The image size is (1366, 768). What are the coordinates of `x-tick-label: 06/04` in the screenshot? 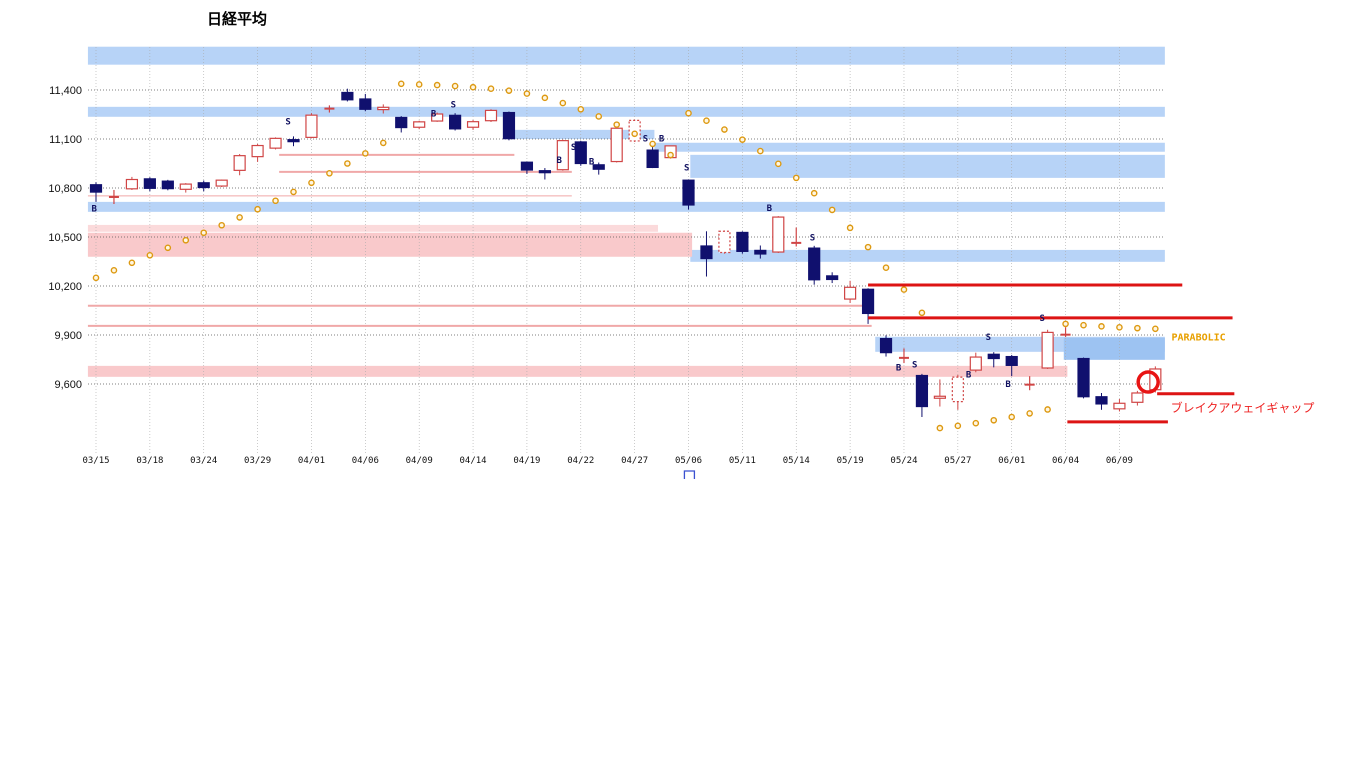 It's located at (1065, 461).